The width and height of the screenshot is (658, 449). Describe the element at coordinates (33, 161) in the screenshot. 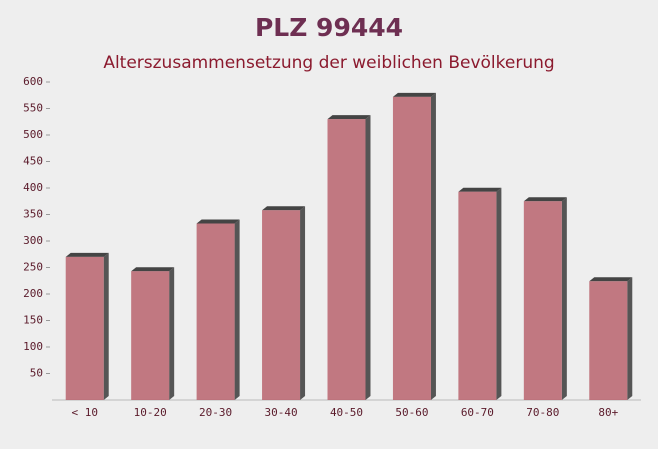

I see `y-tick-label: 450` at that location.